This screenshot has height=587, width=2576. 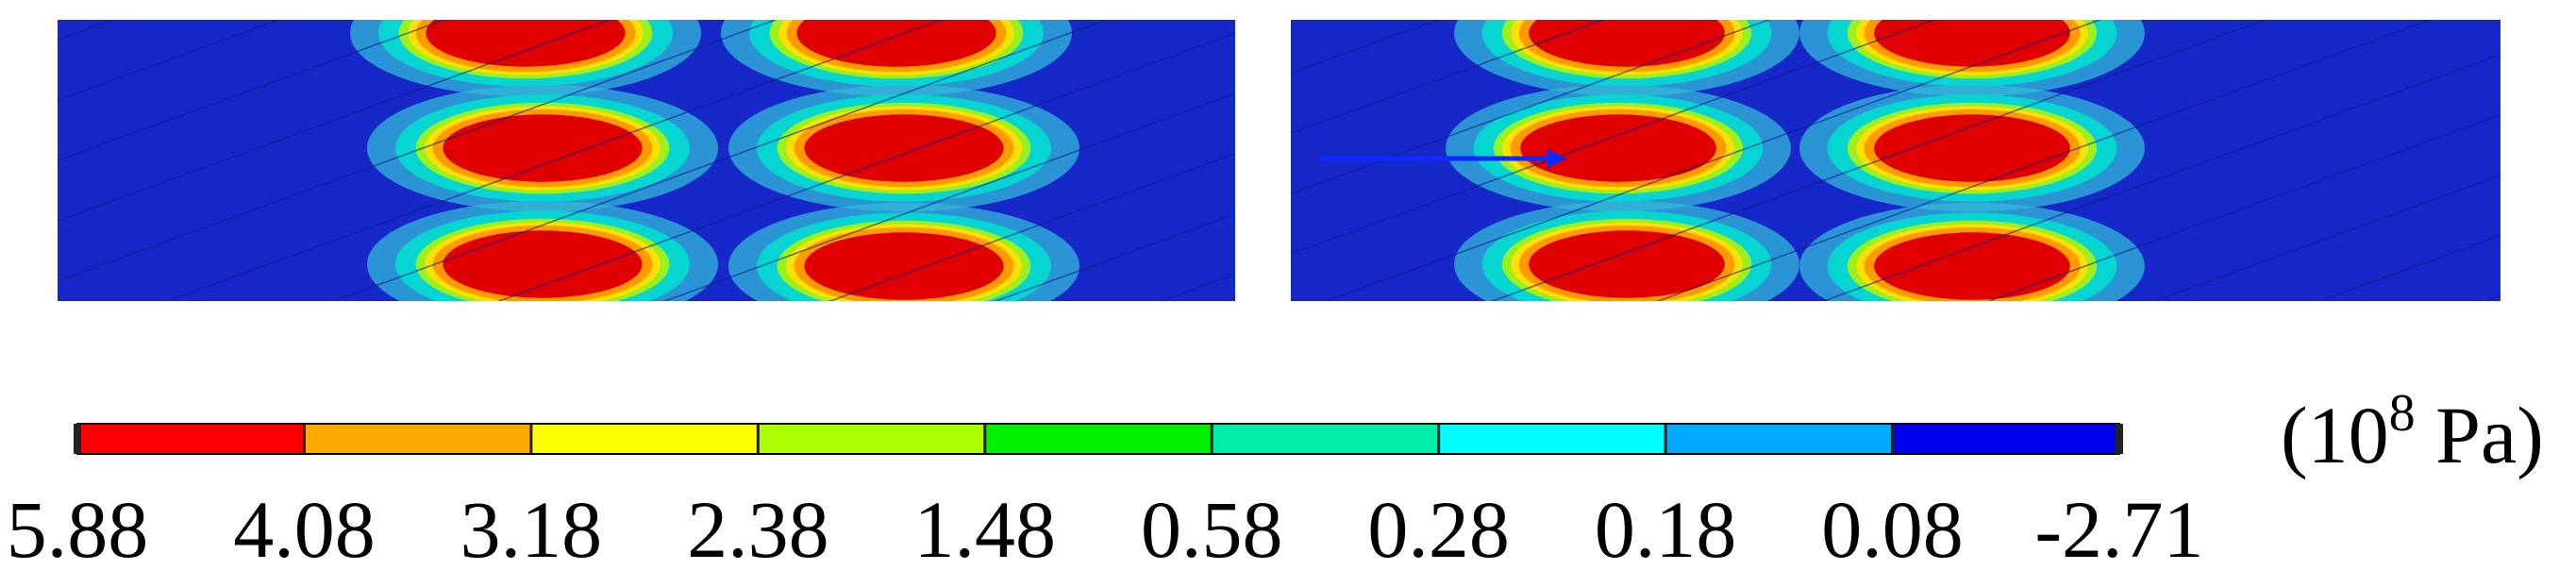 What do you see at coordinates (2335, 435) in the screenshot?
I see `unit-prefix: (10` at bounding box center [2335, 435].